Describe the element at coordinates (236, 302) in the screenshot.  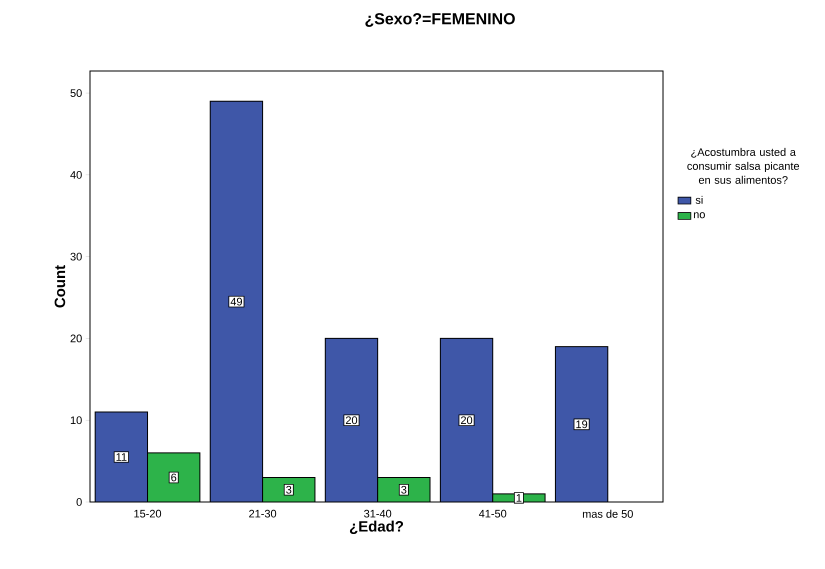
I see `data-label: 49` at that location.